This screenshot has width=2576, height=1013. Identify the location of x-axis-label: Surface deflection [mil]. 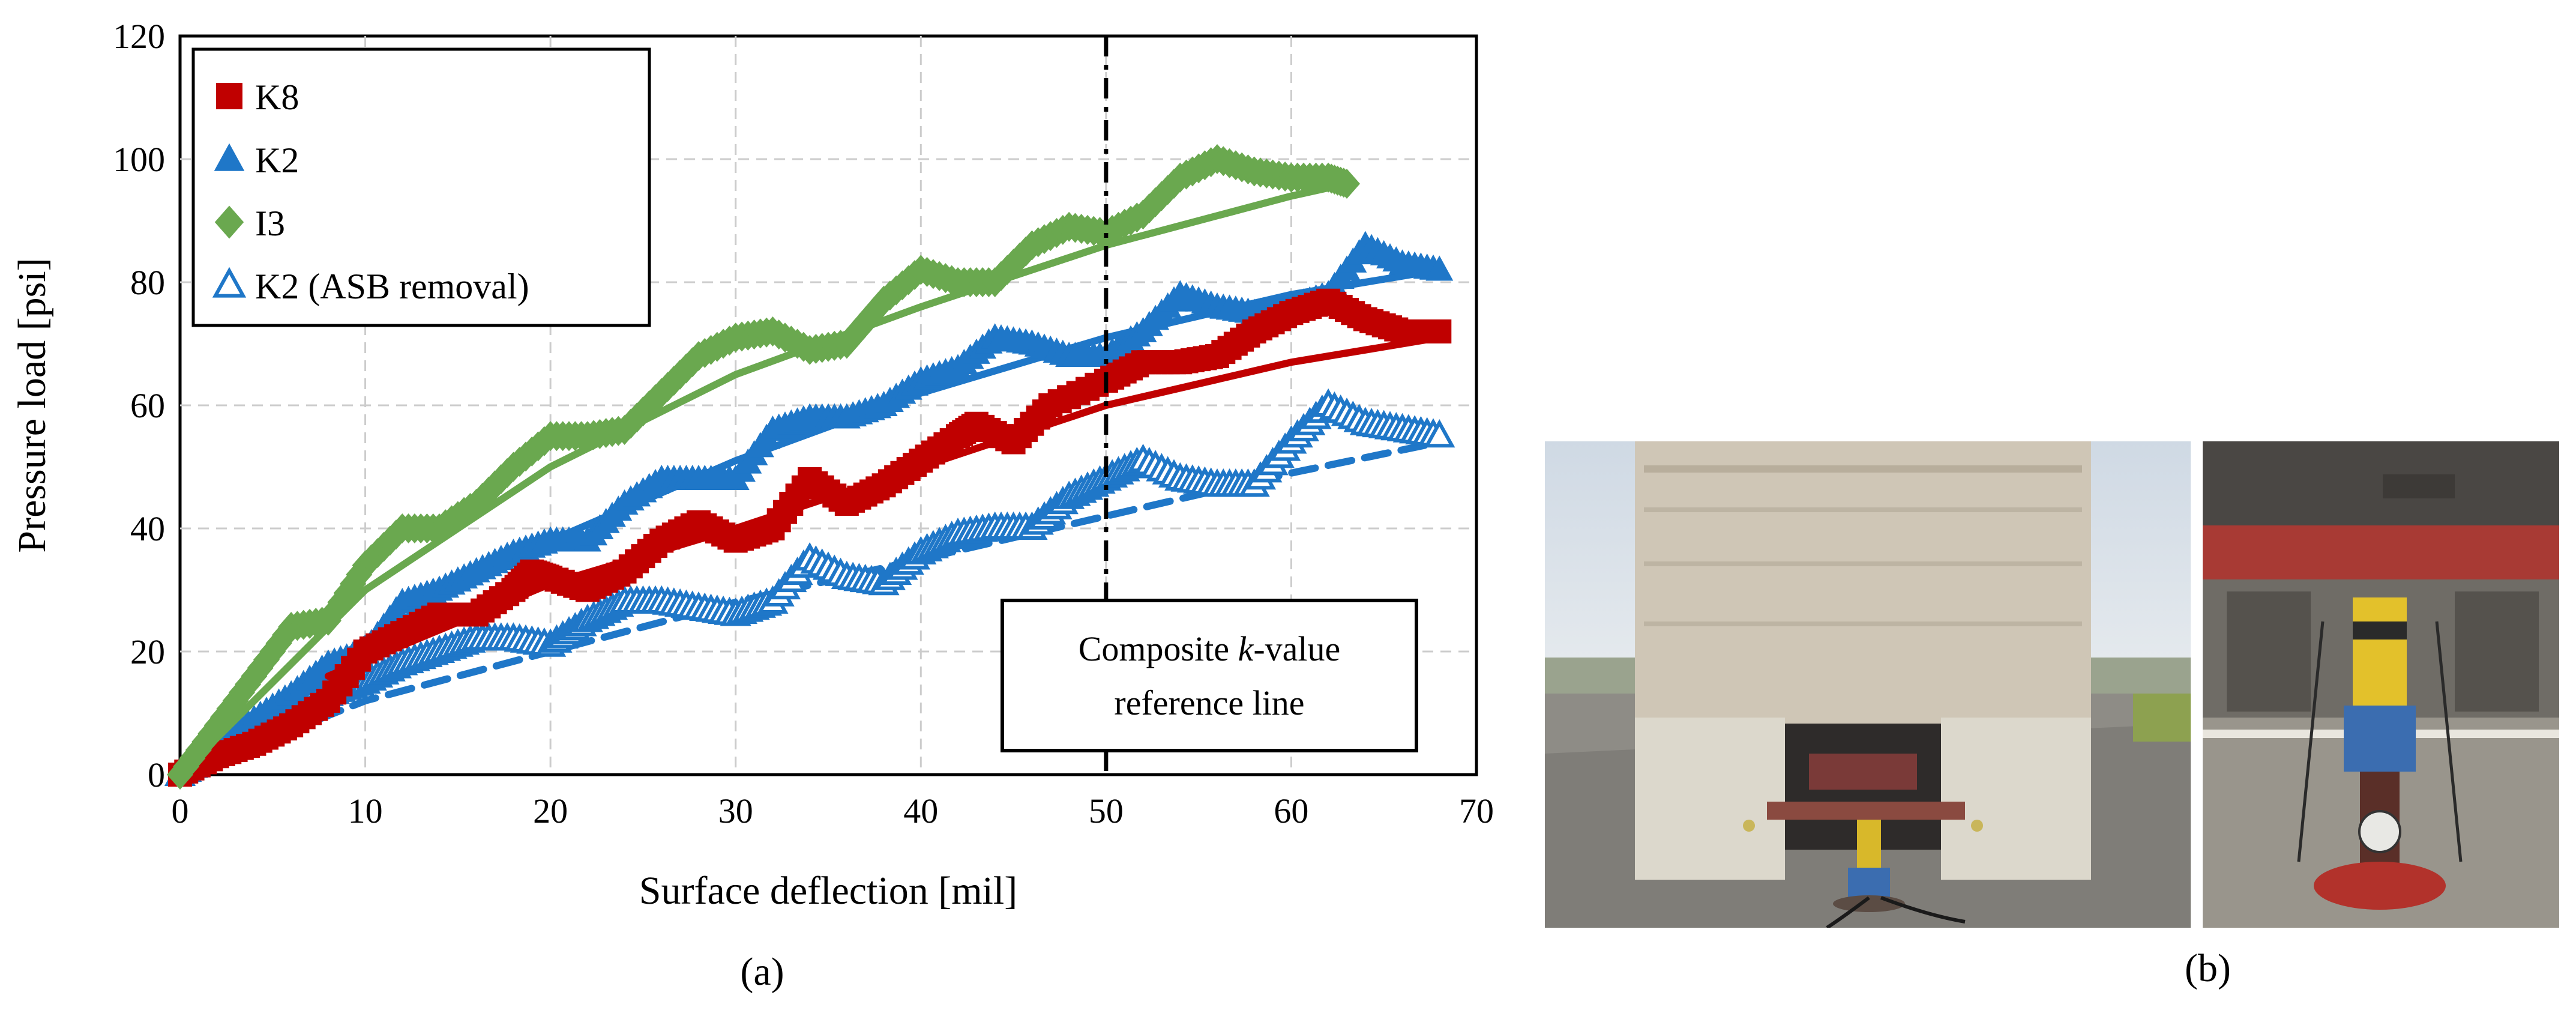
(828, 891).